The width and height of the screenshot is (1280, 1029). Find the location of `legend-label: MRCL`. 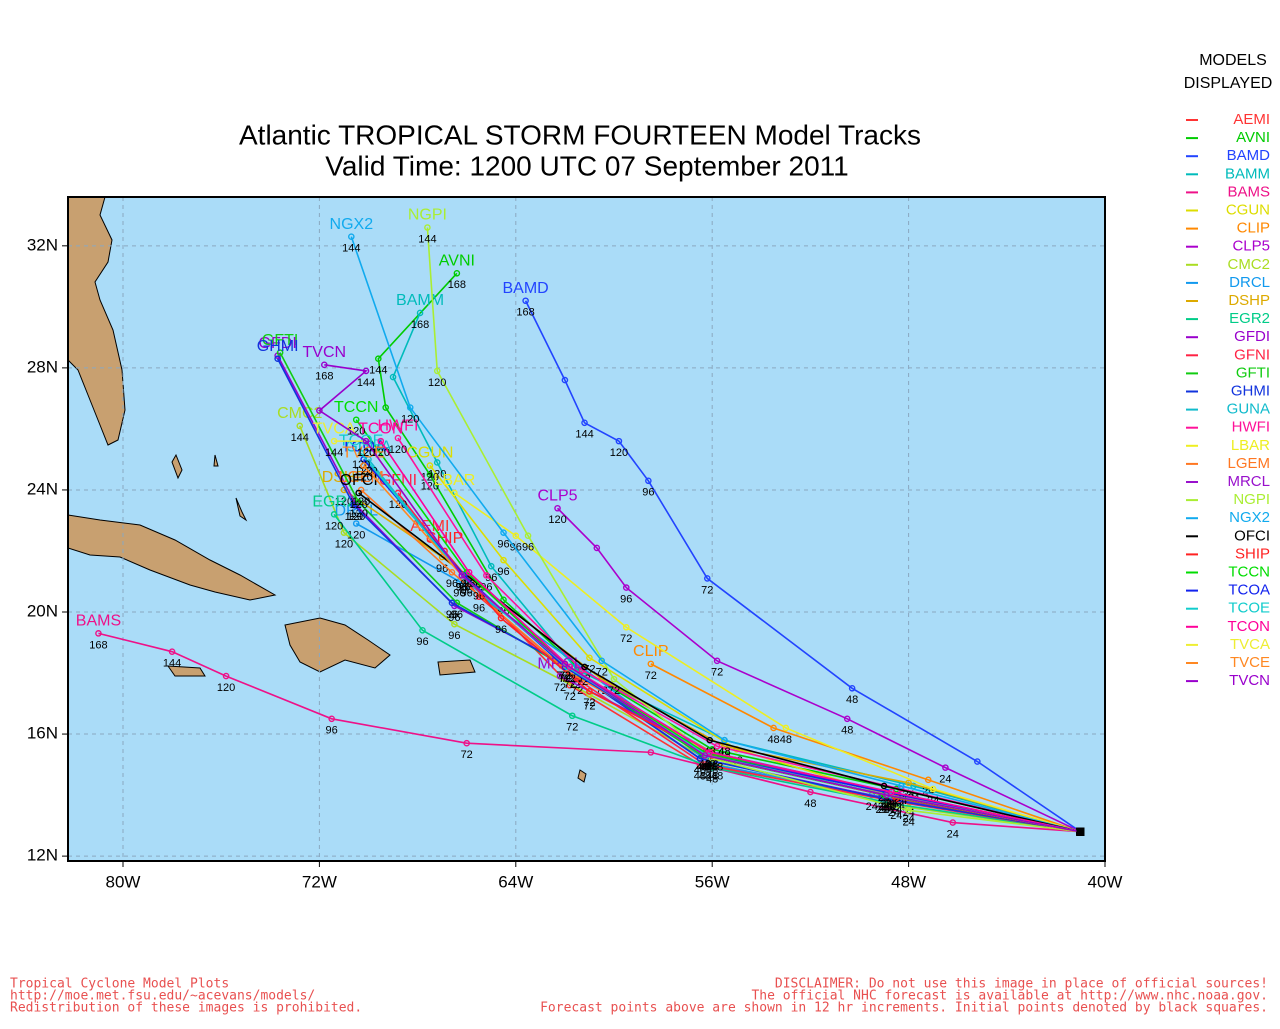

legend-label: MRCL is located at coordinates (1248, 481).